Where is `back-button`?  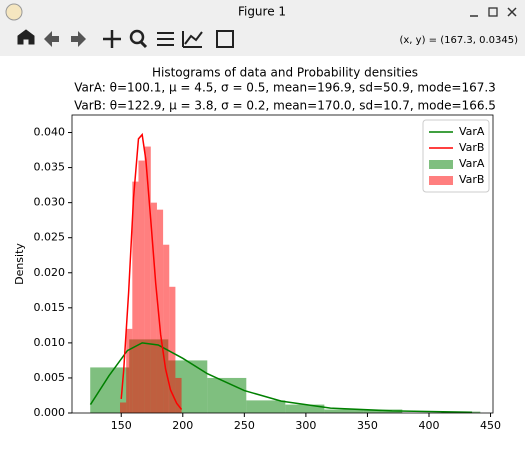
back-button is located at coordinates (51, 39).